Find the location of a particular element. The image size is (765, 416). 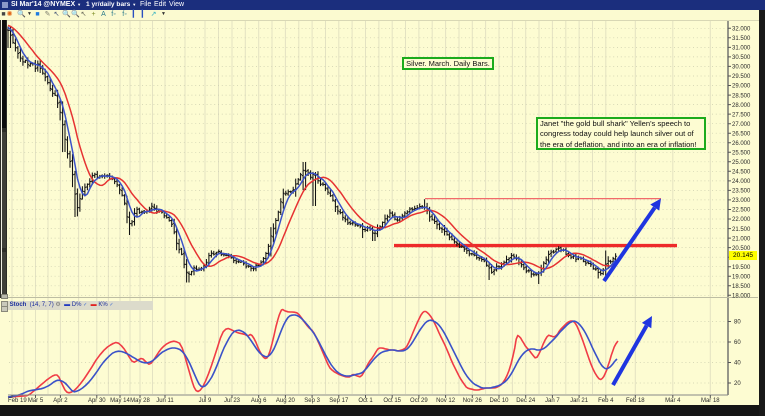

svg-text: 28.000 is located at coordinates (741, 106).